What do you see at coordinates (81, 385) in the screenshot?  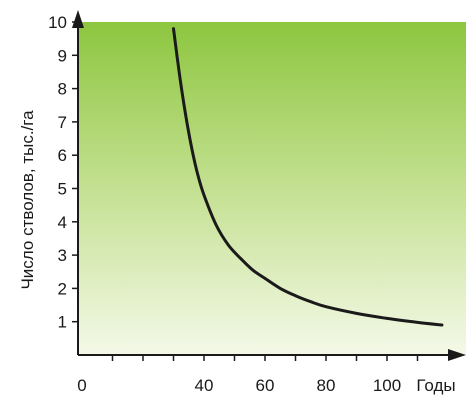 I see `x-tick-label: 0` at bounding box center [81, 385].